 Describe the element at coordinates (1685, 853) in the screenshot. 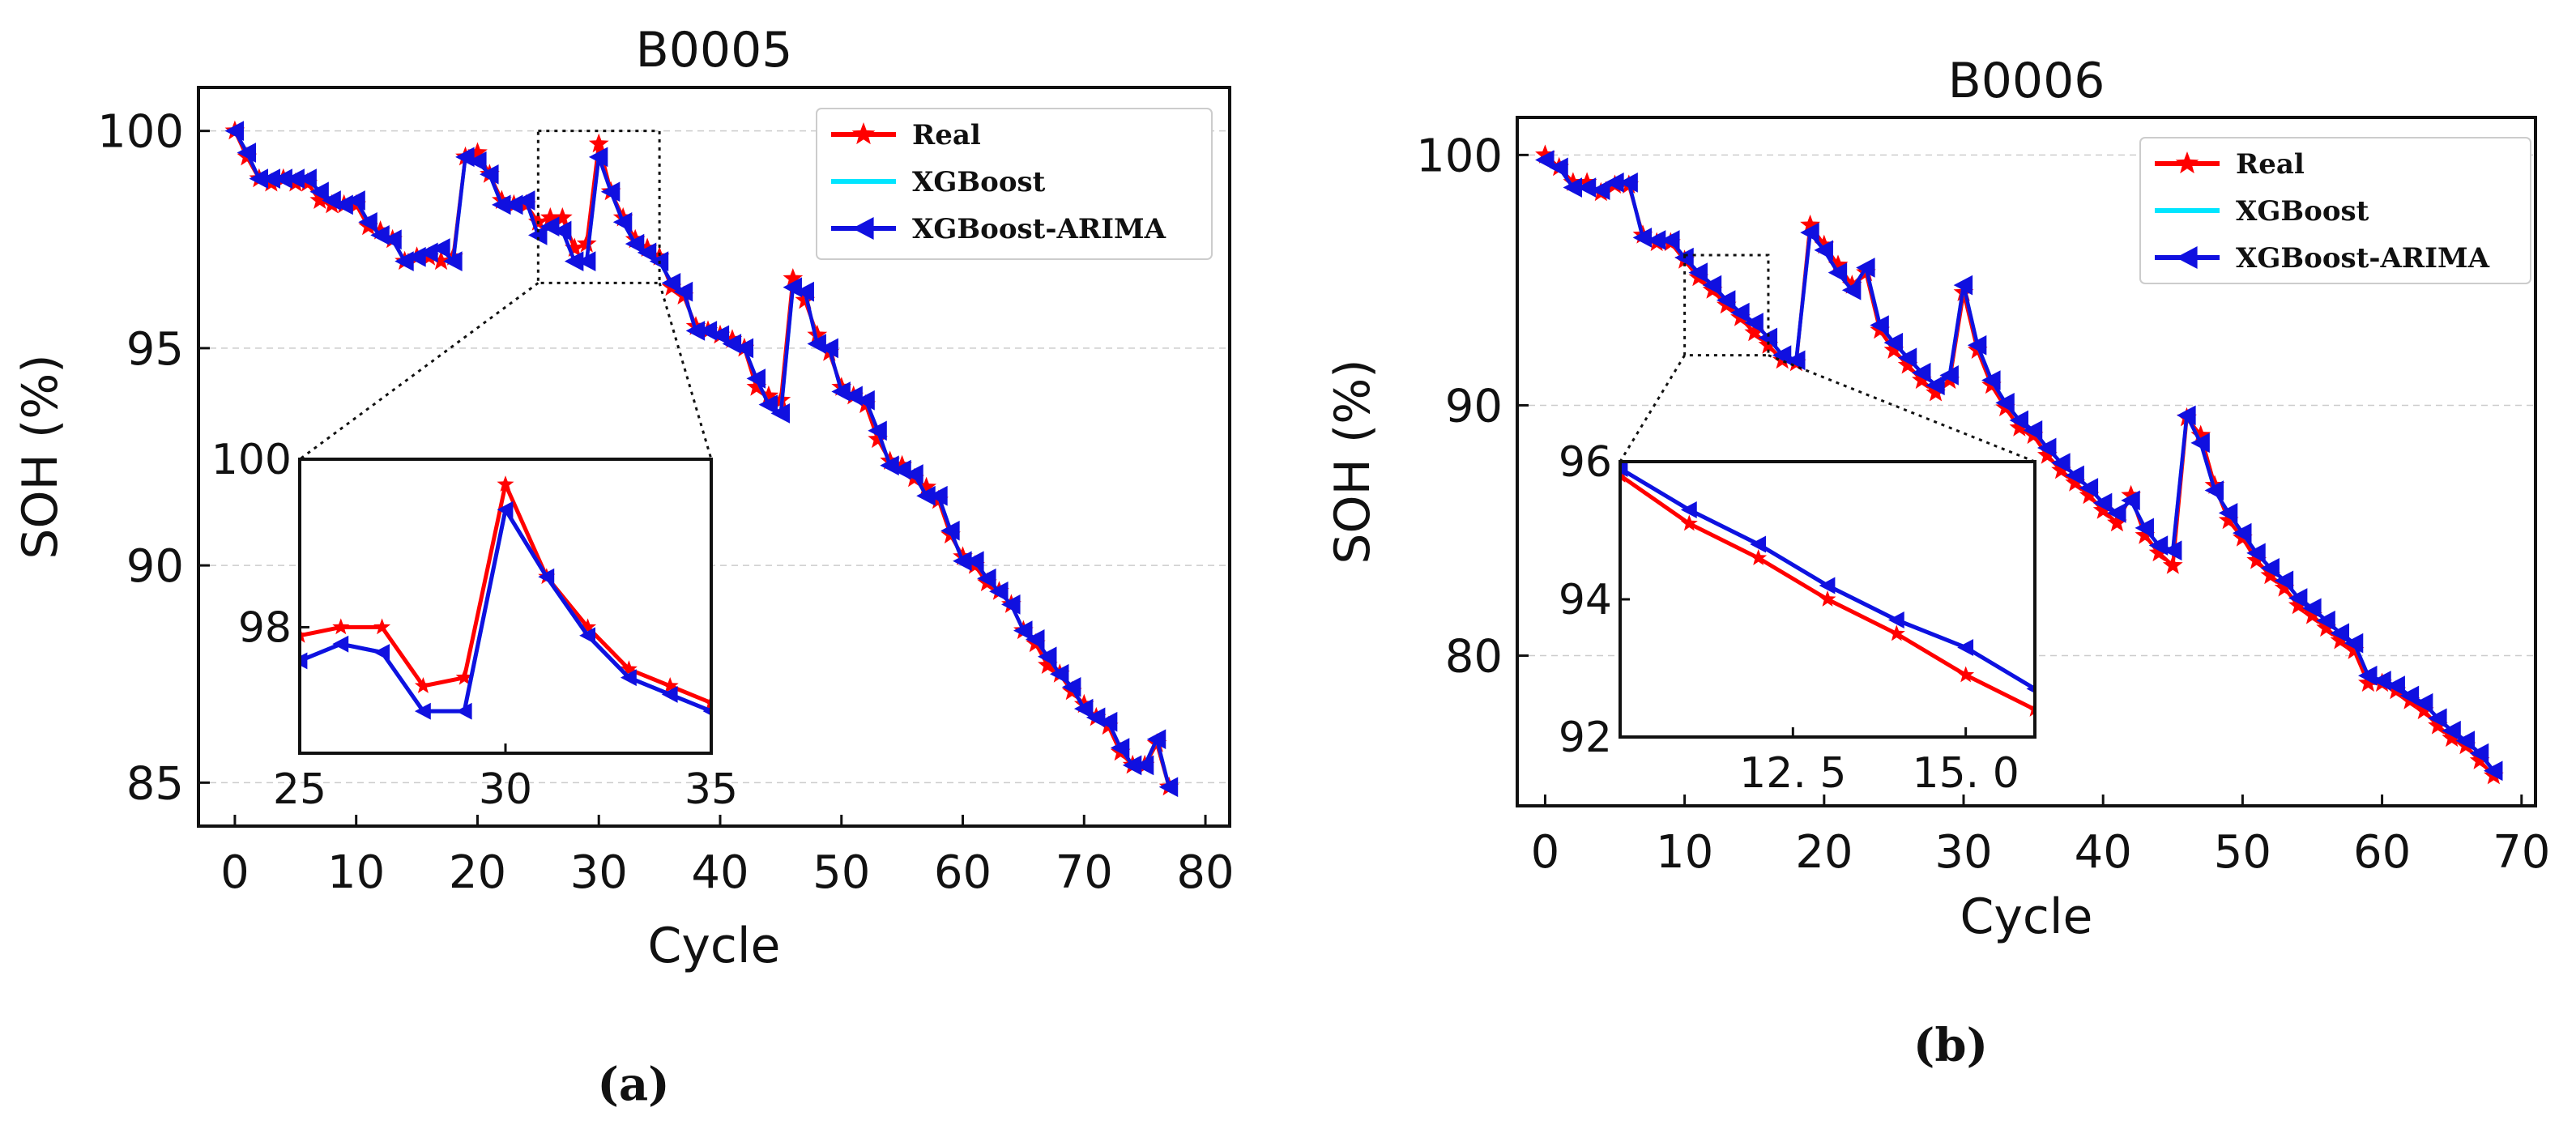

I see `x-tick-label: 10` at that location.